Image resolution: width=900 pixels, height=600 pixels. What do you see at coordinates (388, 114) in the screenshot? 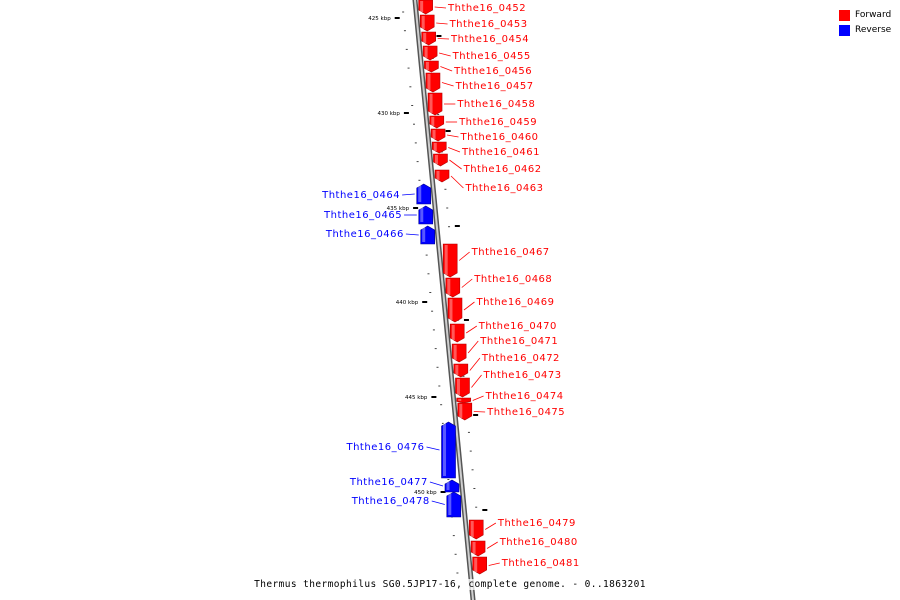
I see `scale-label: 430 kbp` at bounding box center [388, 114].